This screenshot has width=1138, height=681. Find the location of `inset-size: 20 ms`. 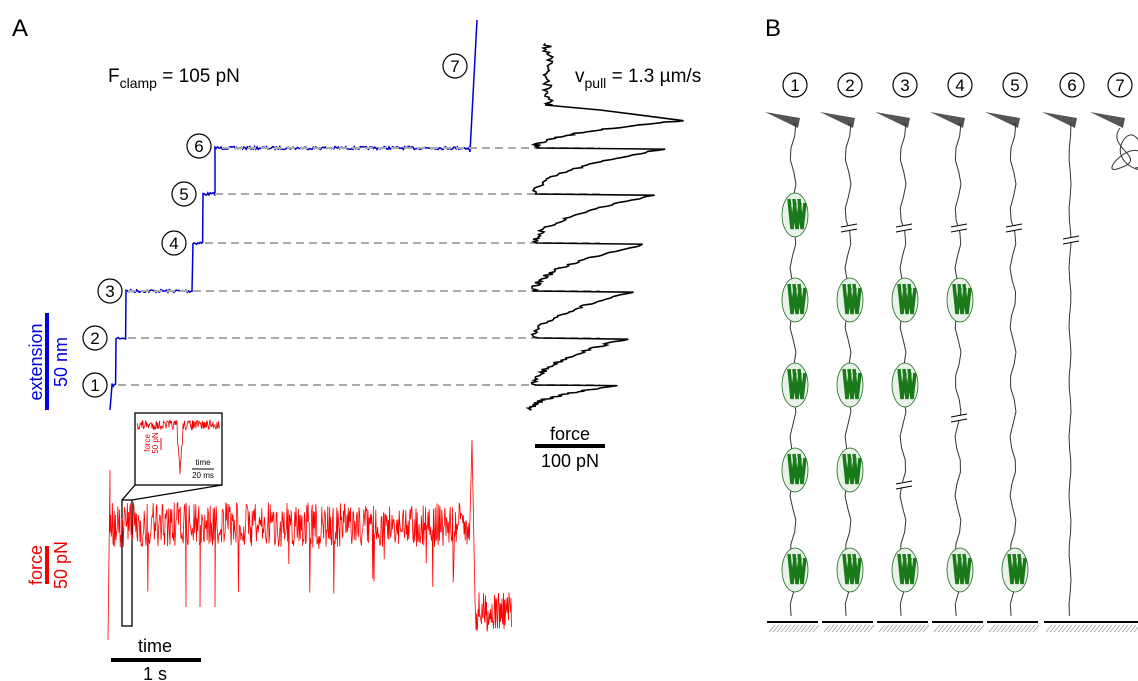

inset-size: 20 ms is located at coordinates (203, 475).